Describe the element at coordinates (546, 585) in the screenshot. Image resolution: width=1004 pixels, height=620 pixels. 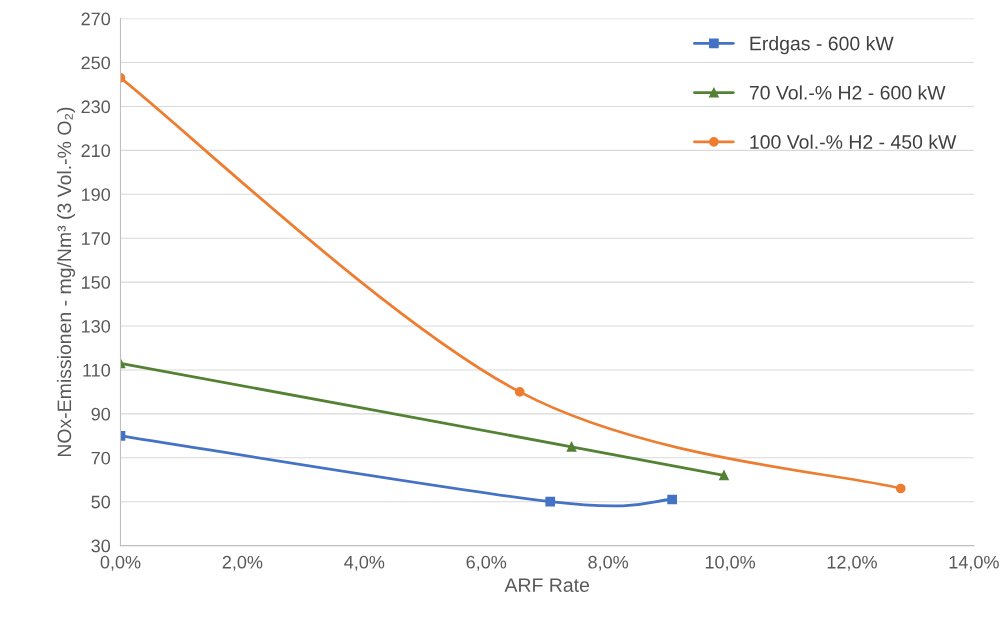
I see `x-axis-title: ARF Rate` at that location.